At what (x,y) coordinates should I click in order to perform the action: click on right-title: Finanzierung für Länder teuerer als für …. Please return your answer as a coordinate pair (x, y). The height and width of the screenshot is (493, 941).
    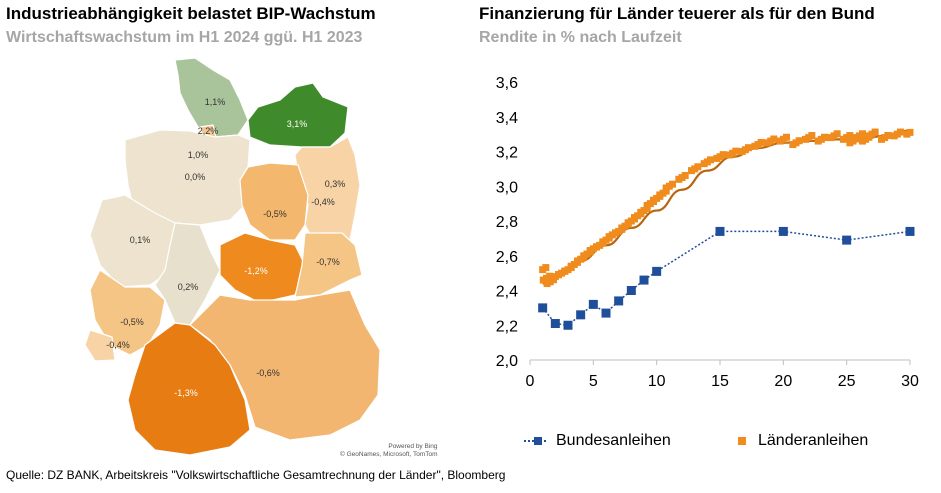
    Looking at the image, I should click on (677, 13).